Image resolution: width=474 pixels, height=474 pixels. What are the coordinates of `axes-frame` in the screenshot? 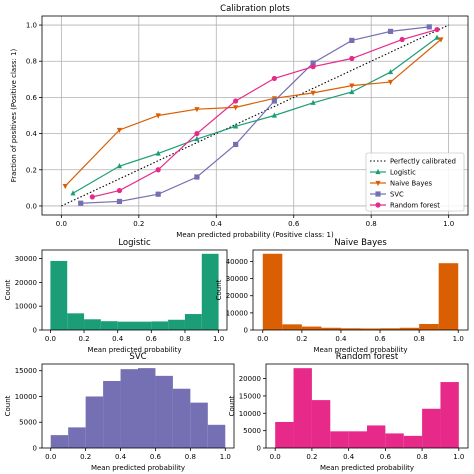 It's located at (360, 290).